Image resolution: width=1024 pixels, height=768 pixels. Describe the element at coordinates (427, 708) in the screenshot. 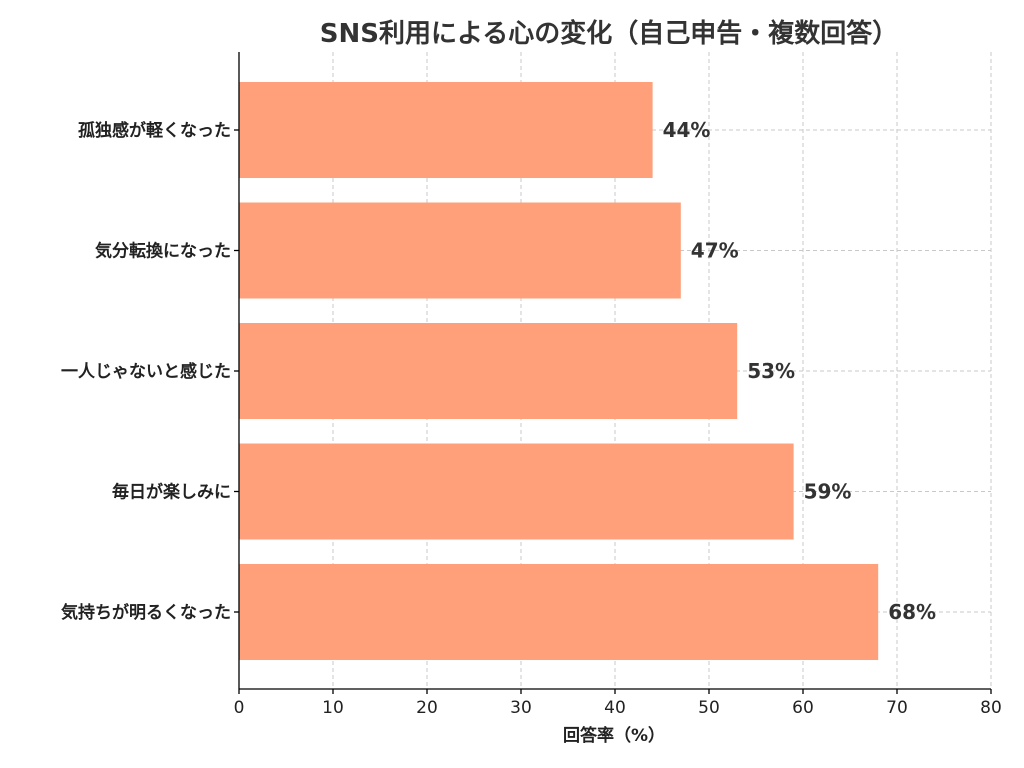

I see `x-tick-label: 20` at that location.